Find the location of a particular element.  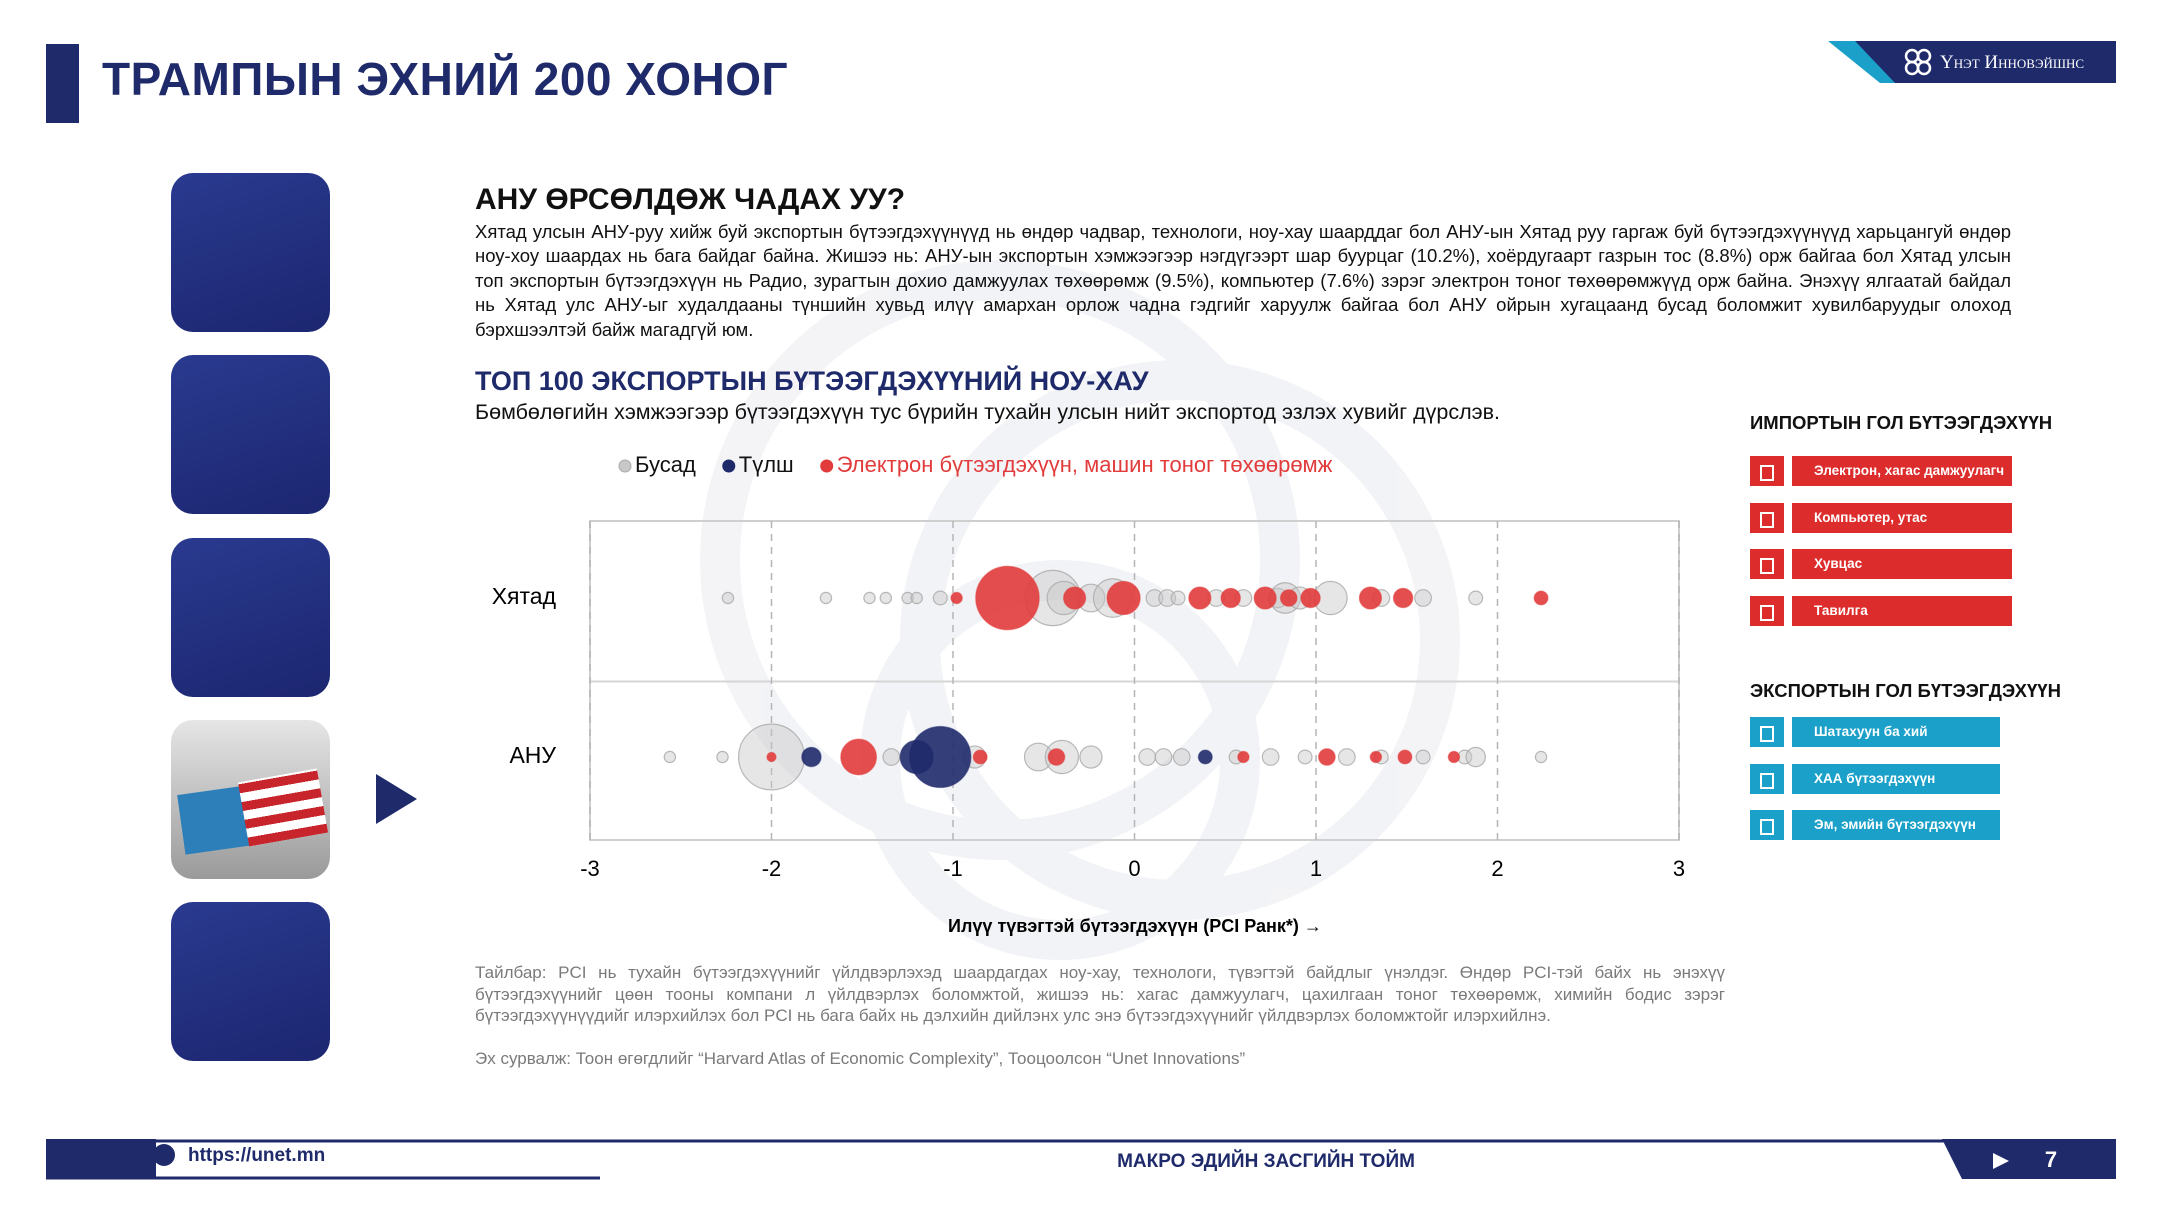

logo-icon-part is located at coordinates (1924, 68).